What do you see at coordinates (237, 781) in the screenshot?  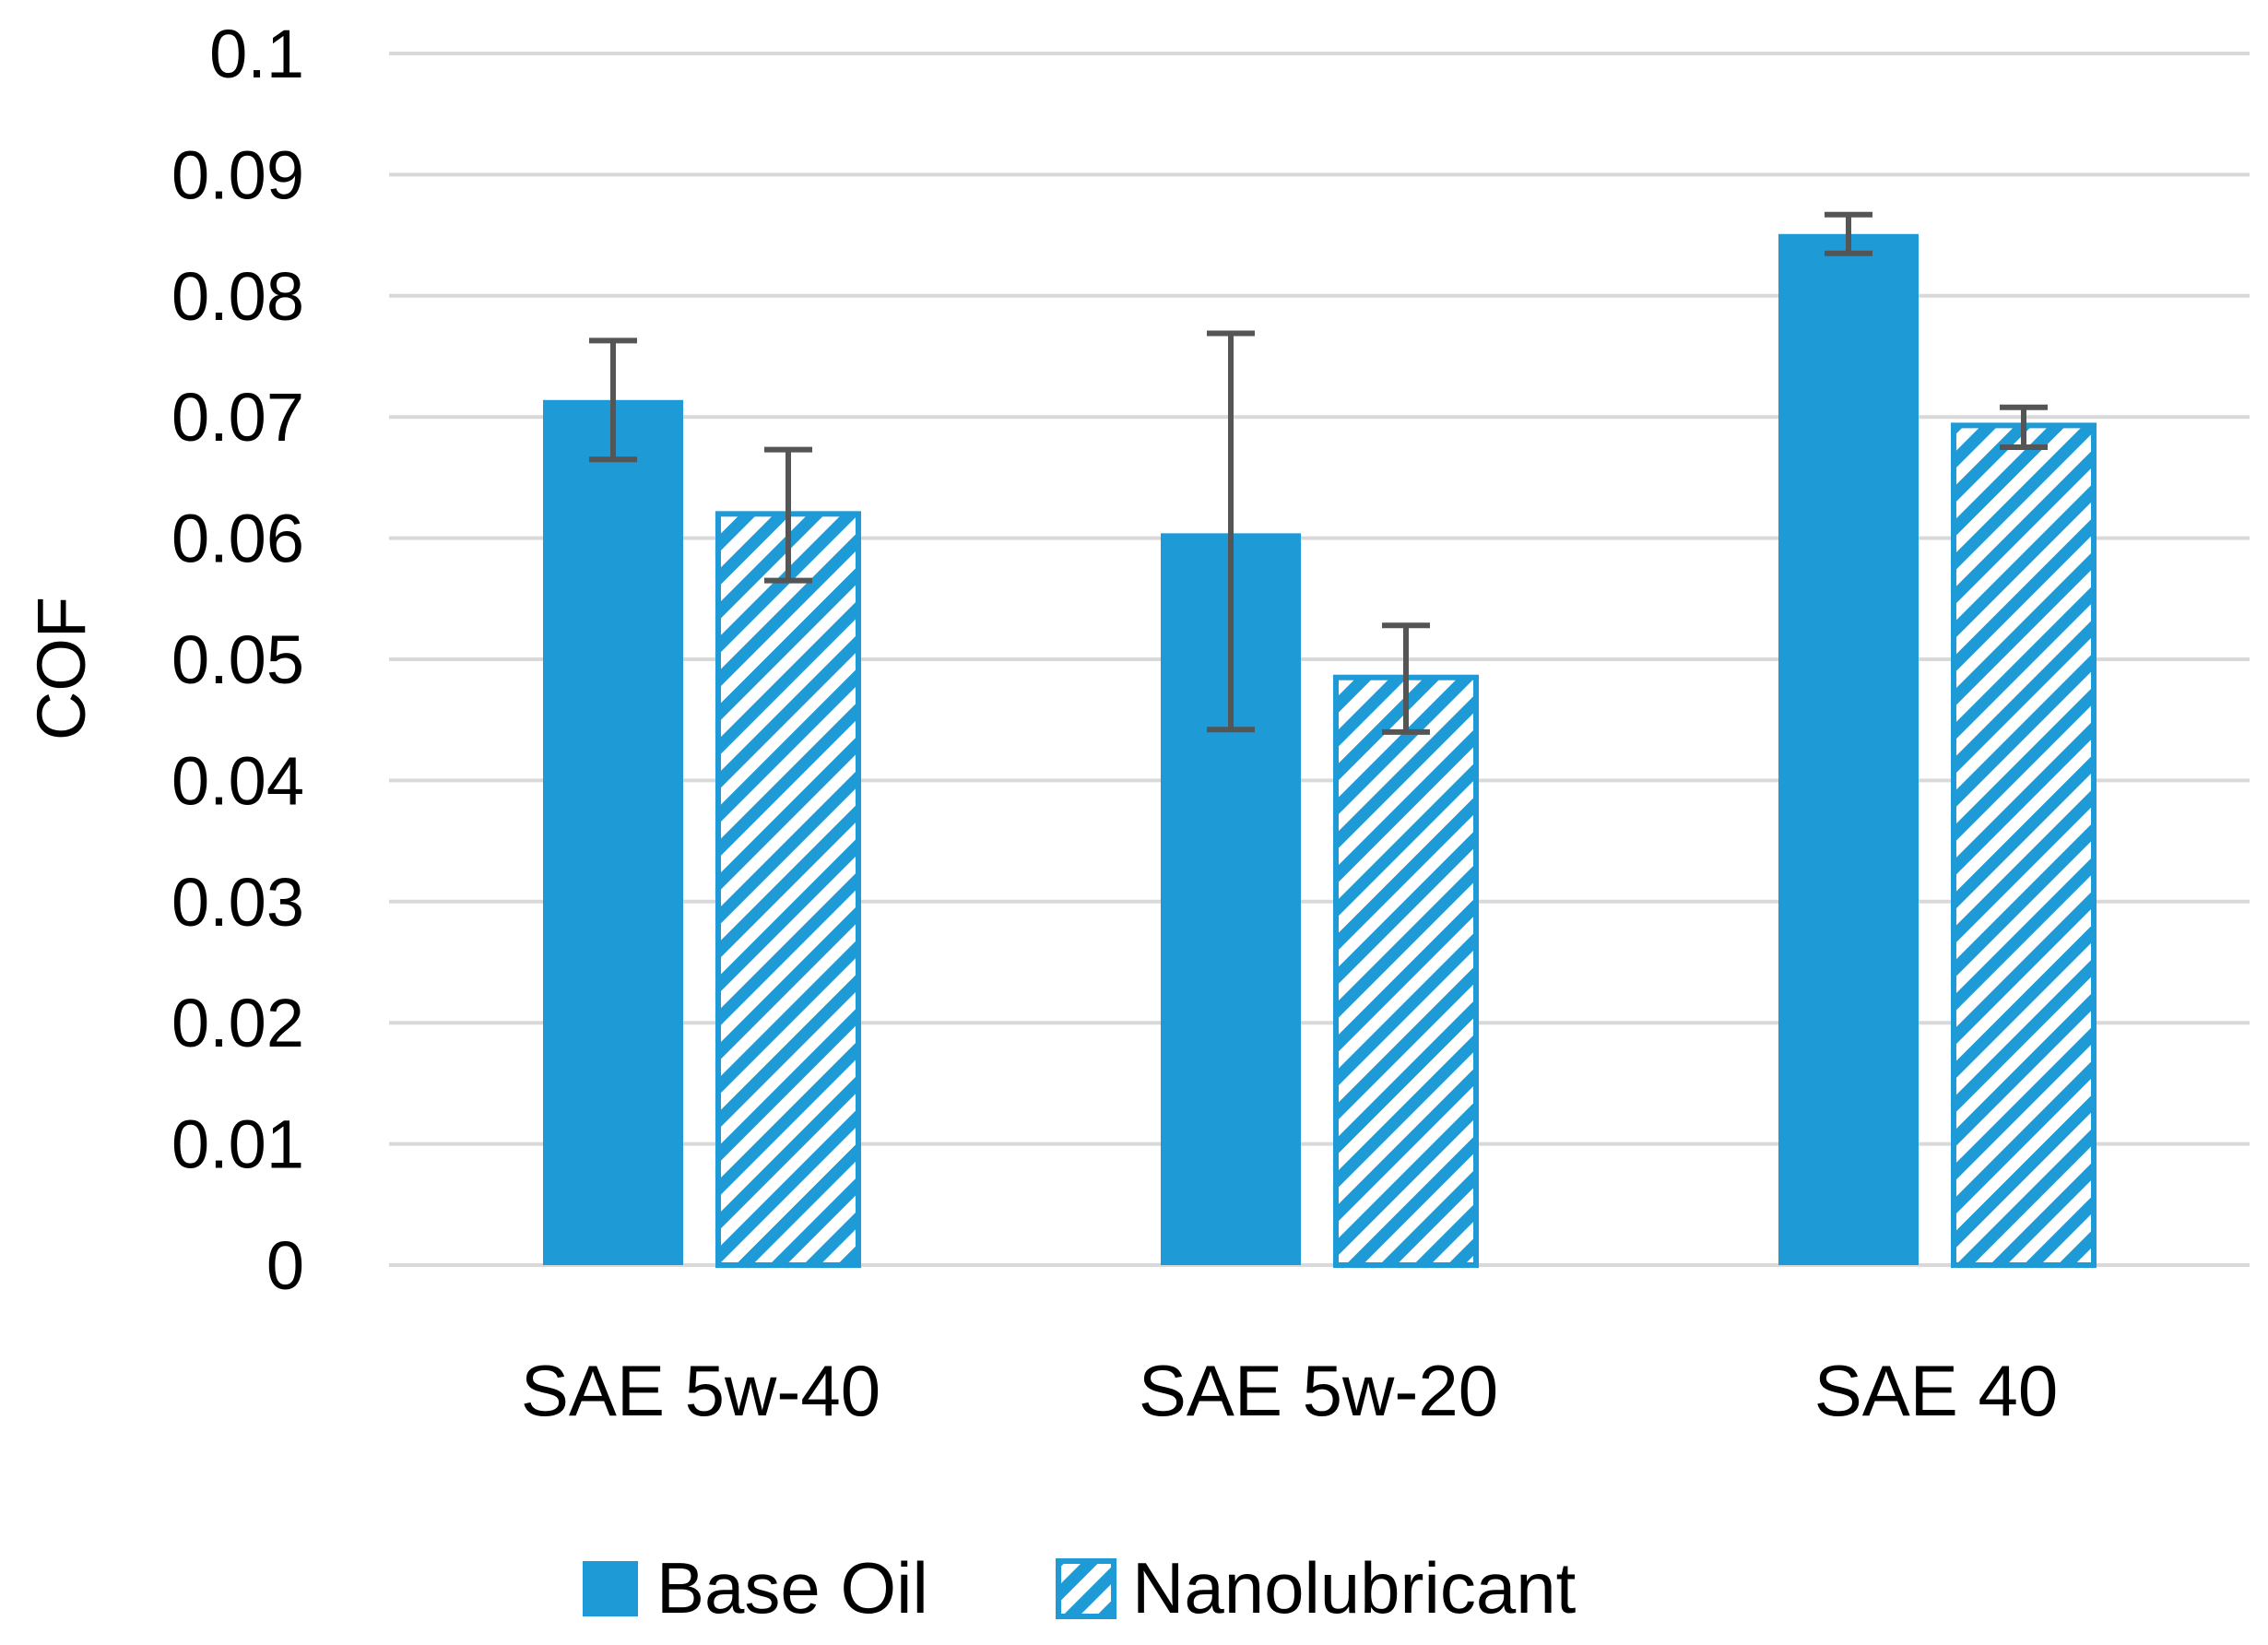 I see `y-tick-label: 0.04` at bounding box center [237, 781].